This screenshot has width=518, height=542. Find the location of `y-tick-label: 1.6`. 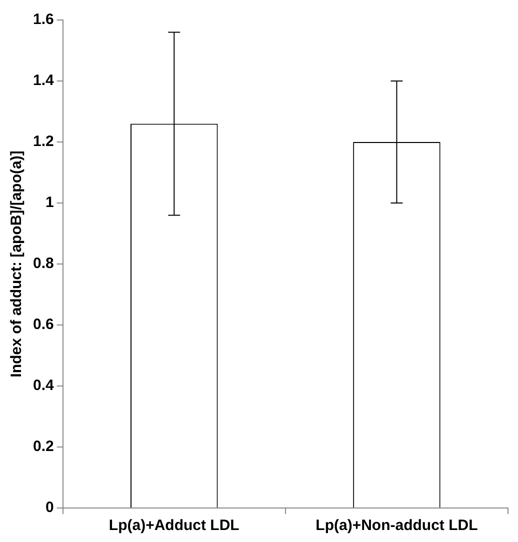

y-tick-label: 1.6 is located at coordinates (43, 19).